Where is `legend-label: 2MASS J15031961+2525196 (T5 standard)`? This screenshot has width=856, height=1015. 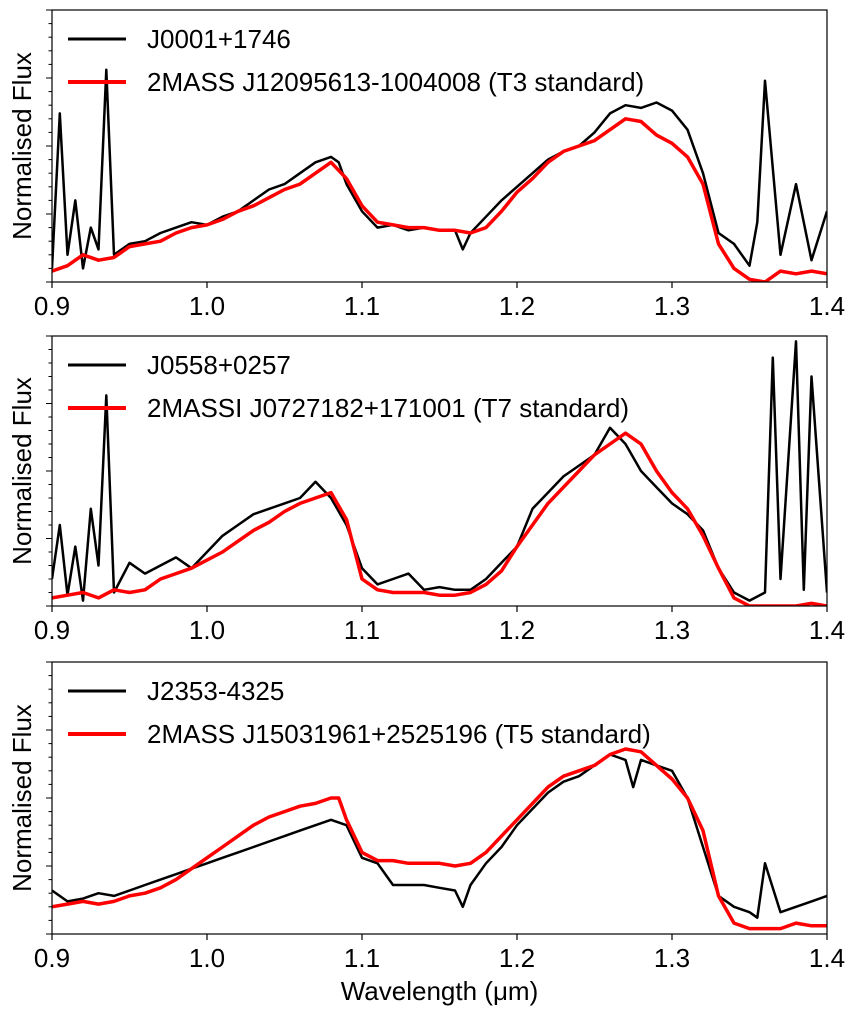 legend-label: 2MASS J15031961+2525196 (T5 standard) is located at coordinates (399, 734).